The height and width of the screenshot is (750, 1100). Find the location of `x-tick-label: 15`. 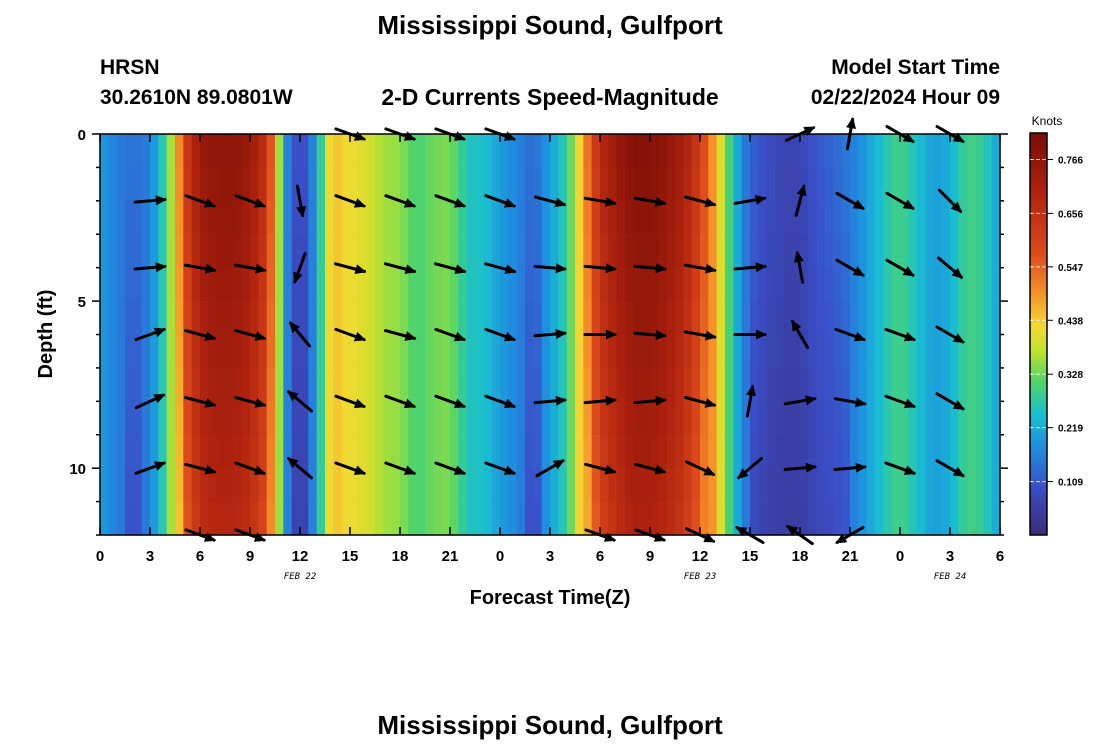

x-tick-label: 15 is located at coordinates (750, 556).